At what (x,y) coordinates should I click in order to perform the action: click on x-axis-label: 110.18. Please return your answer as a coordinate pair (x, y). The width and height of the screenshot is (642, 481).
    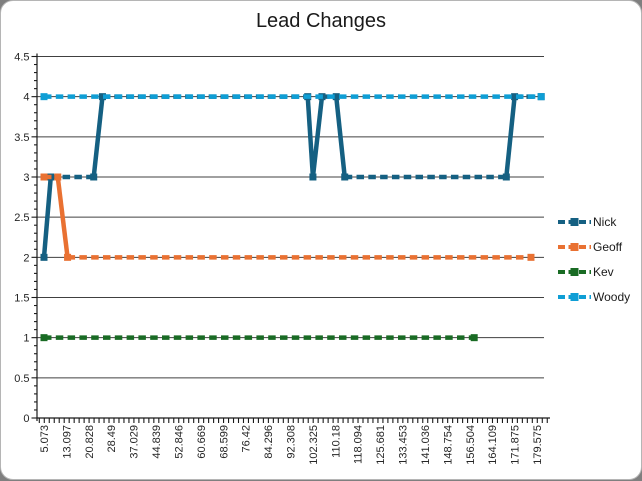
    Looking at the image, I should click on (336, 441).